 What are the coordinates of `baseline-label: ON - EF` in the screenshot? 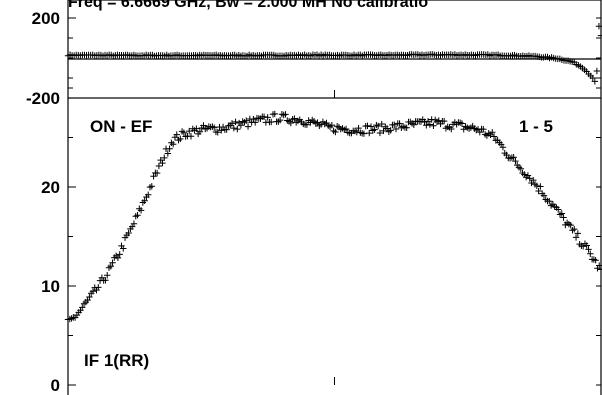 It's located at (121, 126).